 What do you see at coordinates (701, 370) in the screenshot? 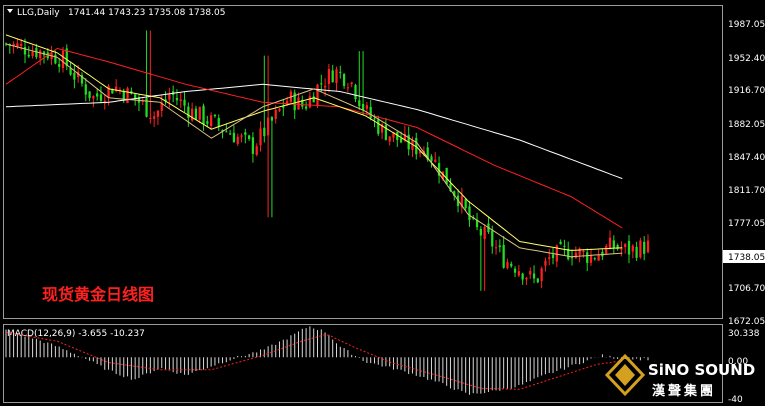
I see `logo-main-text: SiNO SOUND` at bounding box center [701, 370].